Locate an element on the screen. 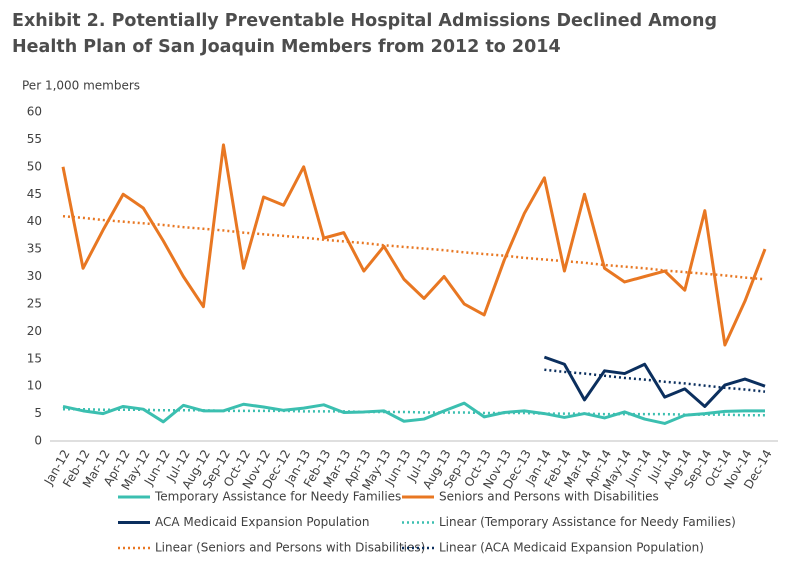 Image resolution: width=800 pixels, height=566 pixels. y-tick-label: 40 is located at coordinates (34, 221).